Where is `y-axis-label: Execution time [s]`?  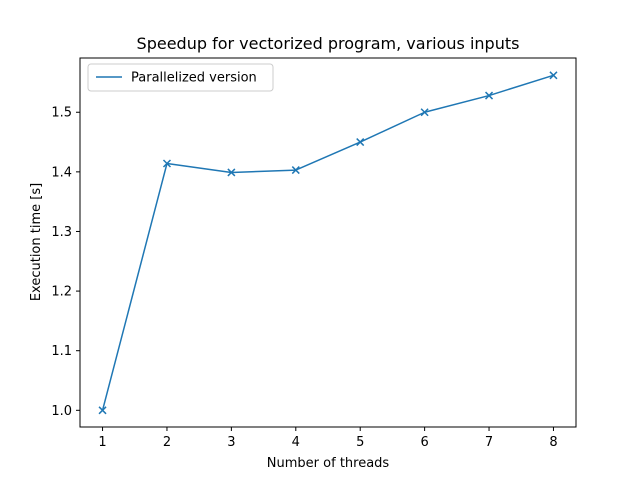 y-axis-label: Execution time [s] is located at coordinates (36, 242).